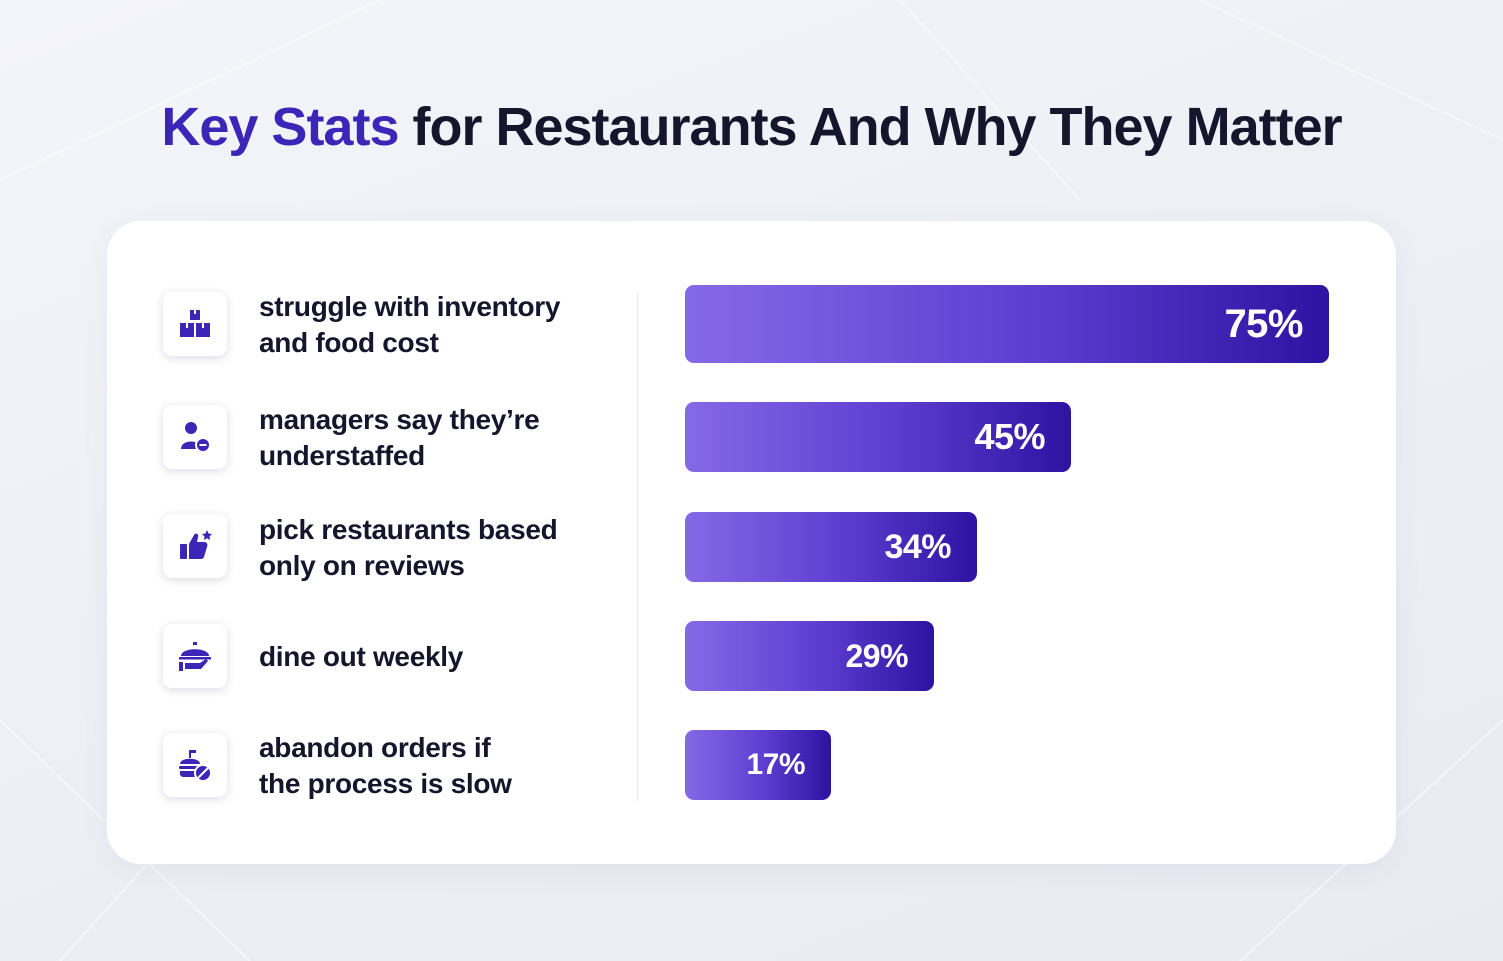 The height and width of the screenshot is (961, 1503). I want to click on bar-value-label: 45%, so click(1009, 436).